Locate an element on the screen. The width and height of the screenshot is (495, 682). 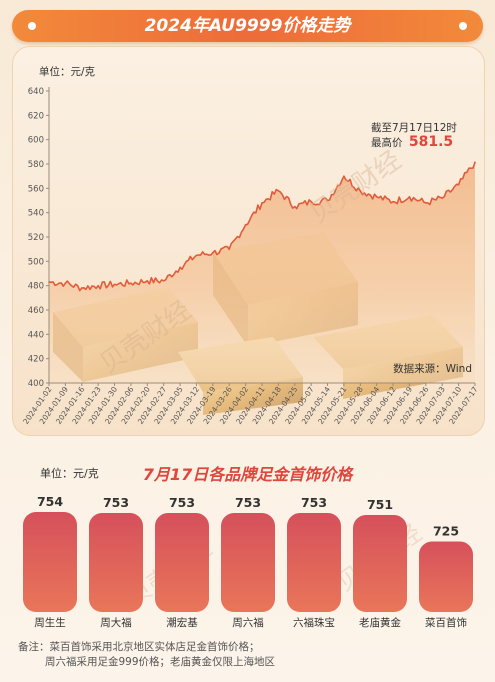
annotation-prefix: 最高价 is located at coordinates (387, 142).